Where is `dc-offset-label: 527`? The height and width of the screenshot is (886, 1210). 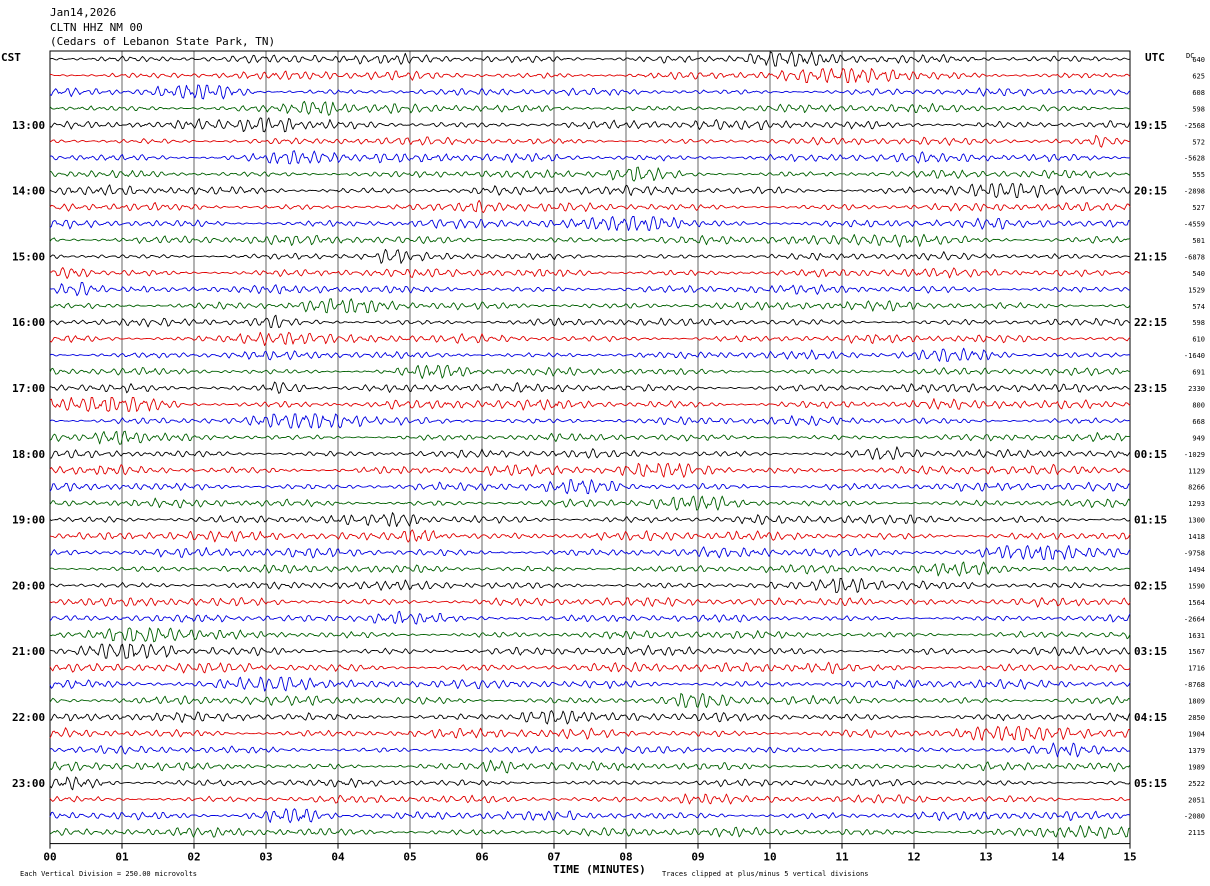
dc-offset-label: 527 is located at coordinates (1198, 208).